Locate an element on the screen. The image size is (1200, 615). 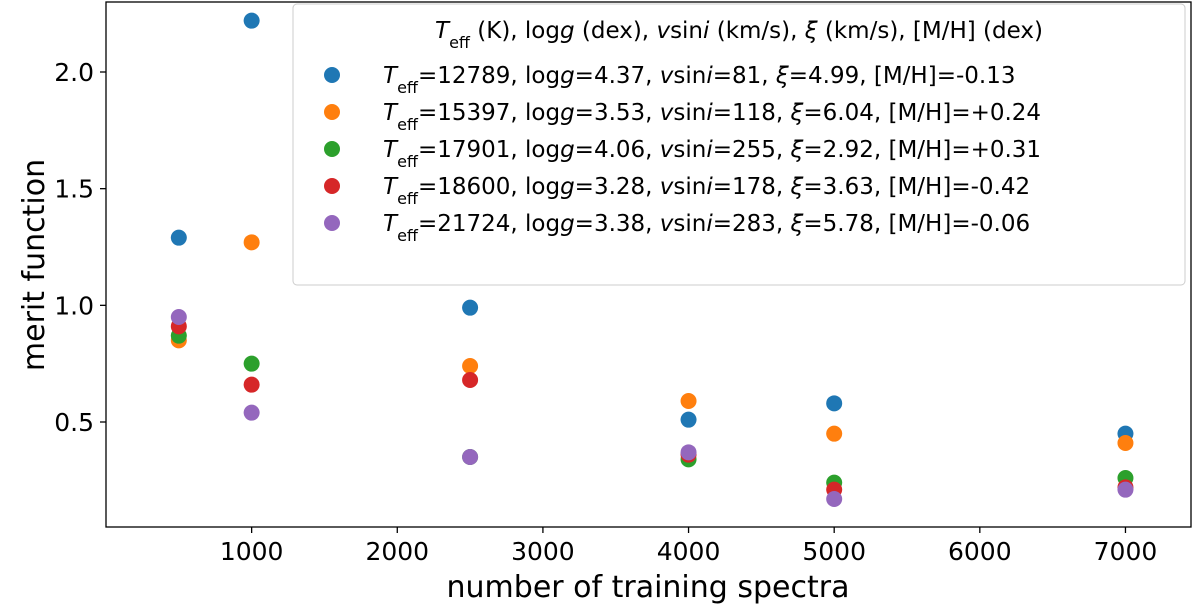
x-tick-label: 2000 is located at coordinates (397, 551).